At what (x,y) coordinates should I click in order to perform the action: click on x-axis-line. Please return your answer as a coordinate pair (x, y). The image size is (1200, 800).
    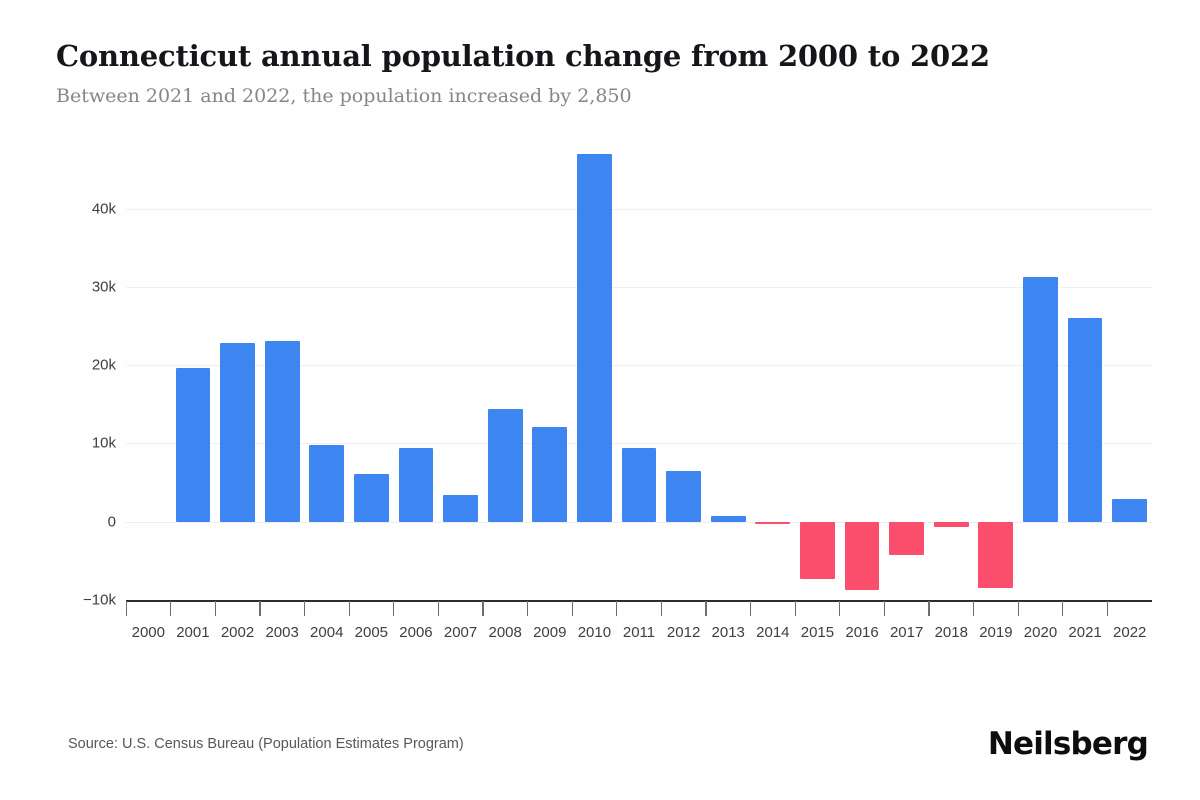
    Looking at the image, I should click on (639, 601).